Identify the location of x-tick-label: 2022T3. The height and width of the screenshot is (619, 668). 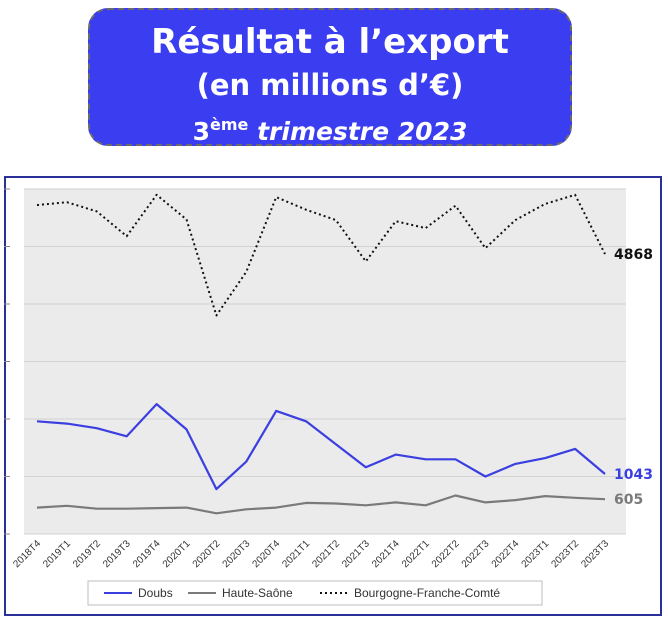
(476, 554).